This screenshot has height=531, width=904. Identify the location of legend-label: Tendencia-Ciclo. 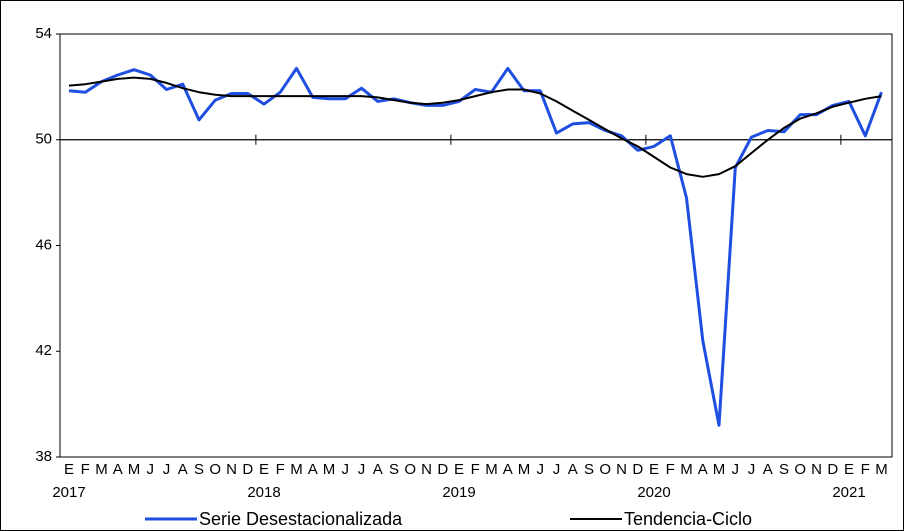
(688, 519).